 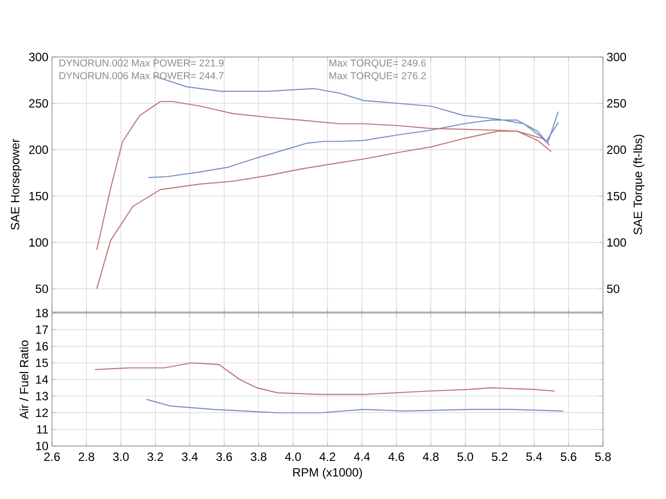 I want to click on y2-tick-label: 50, so click(x=613, y=289).